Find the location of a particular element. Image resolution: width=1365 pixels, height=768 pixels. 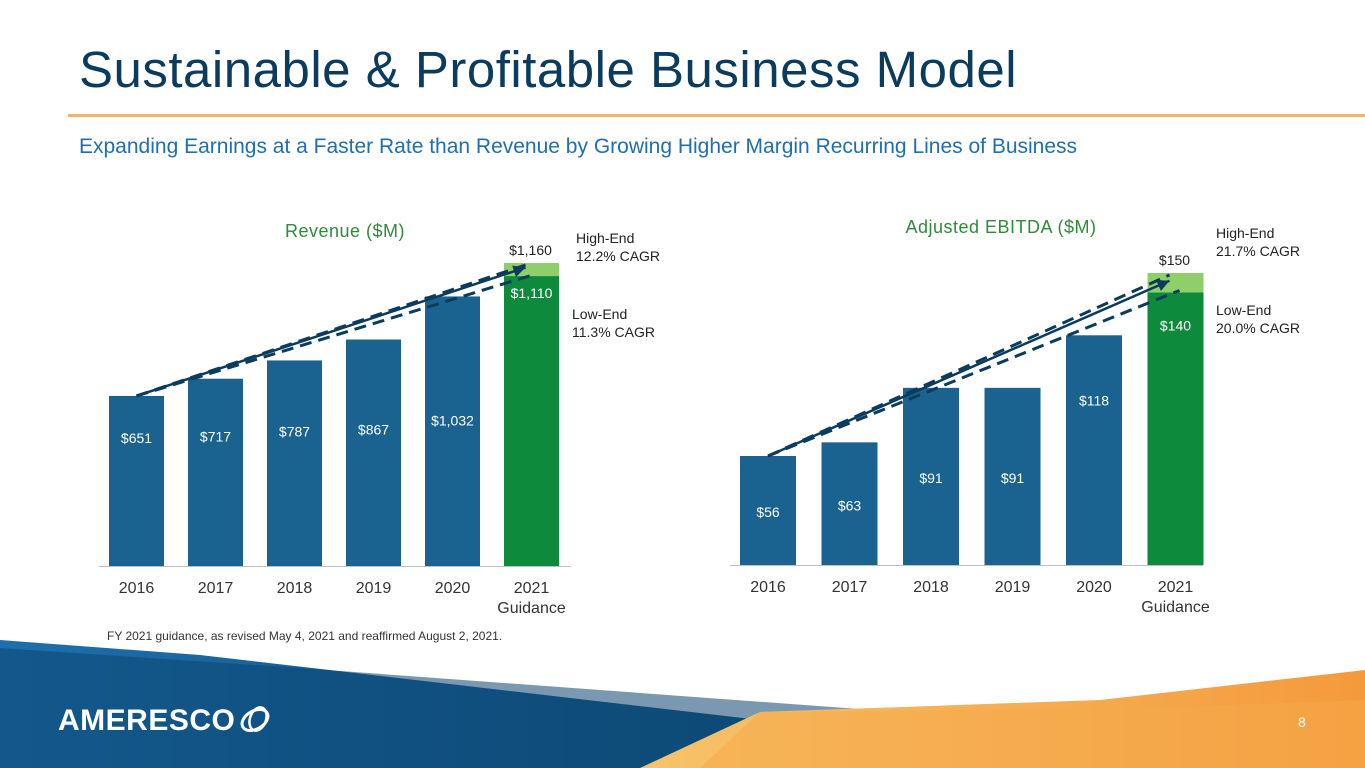

data-label: $717 is located at coordinates (215, 437).